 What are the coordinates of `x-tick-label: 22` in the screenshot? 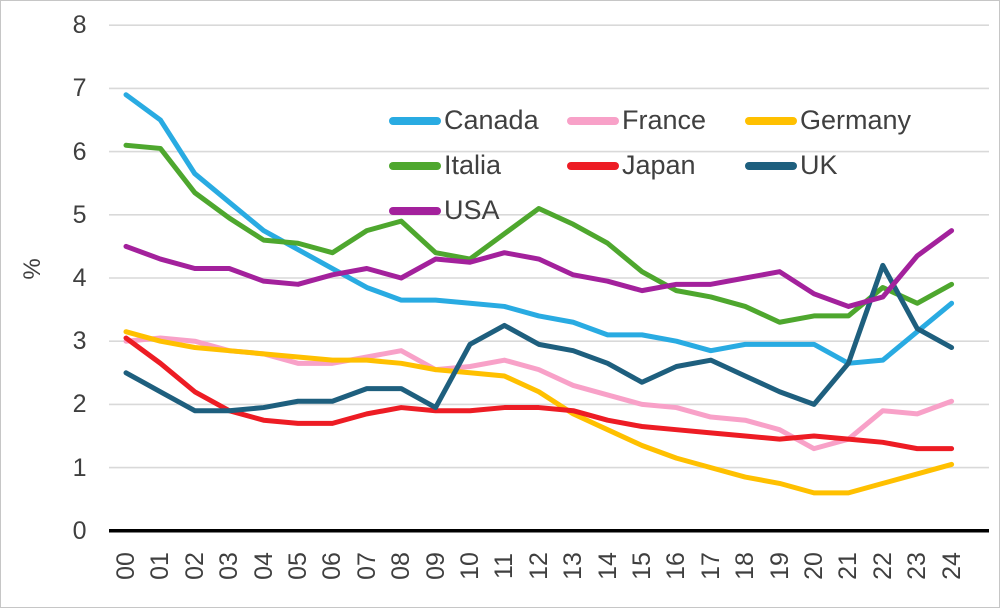 It's located at (882, 566).